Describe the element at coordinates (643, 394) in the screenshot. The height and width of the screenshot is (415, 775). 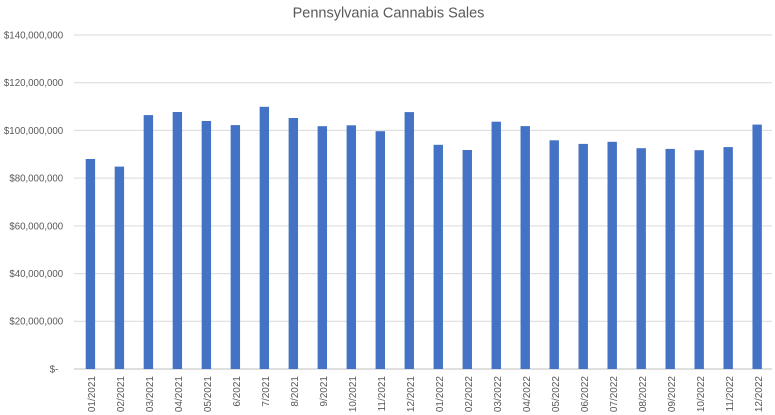
I see `svg-text: 08/2022` at that location.